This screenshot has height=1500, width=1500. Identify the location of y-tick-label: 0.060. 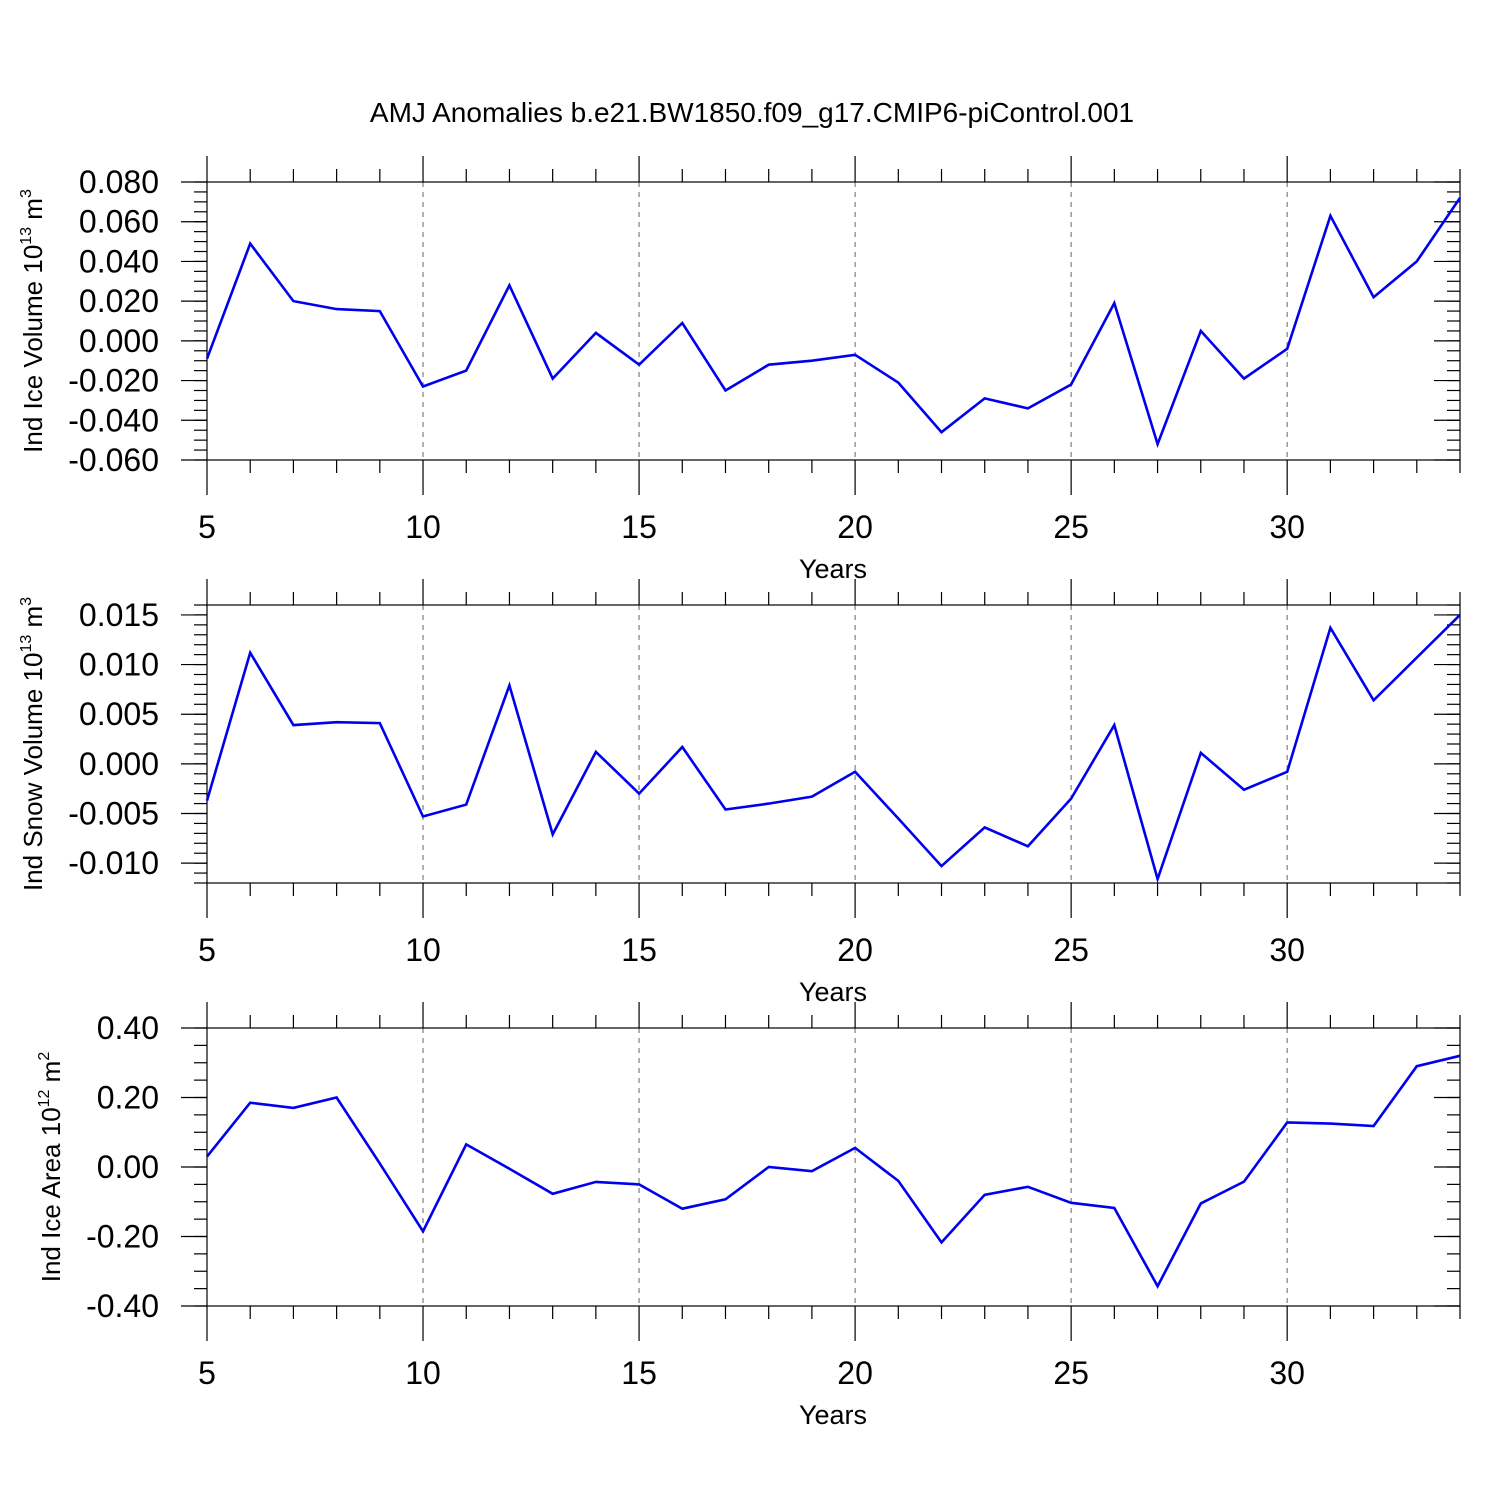
(119, 222).